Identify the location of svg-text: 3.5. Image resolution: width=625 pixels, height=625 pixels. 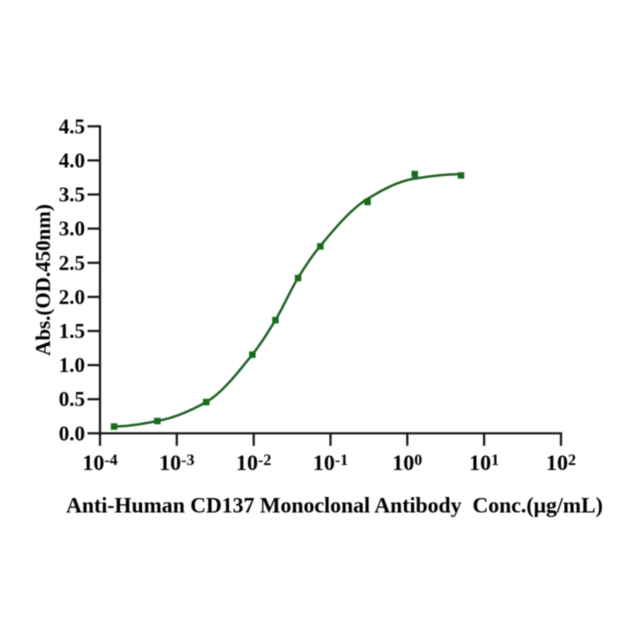
(72, 195).